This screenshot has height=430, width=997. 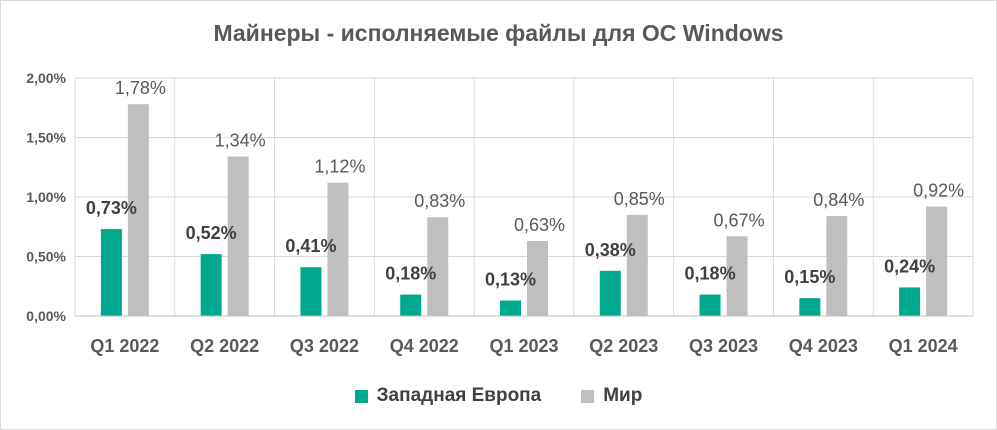 I want to click on data-label-world: 0,85%, so click(x=639, y=199).